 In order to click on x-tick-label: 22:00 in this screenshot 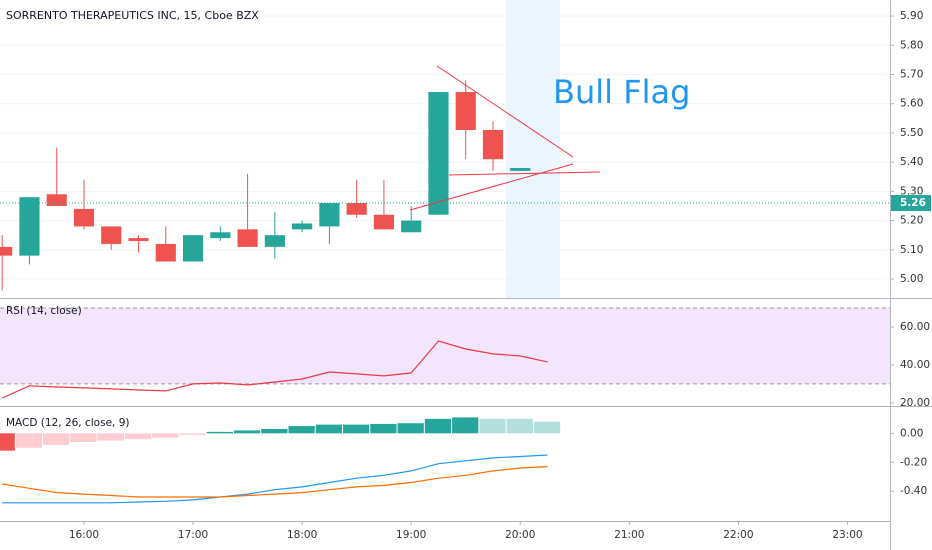, I will do `click(738, 535)`.